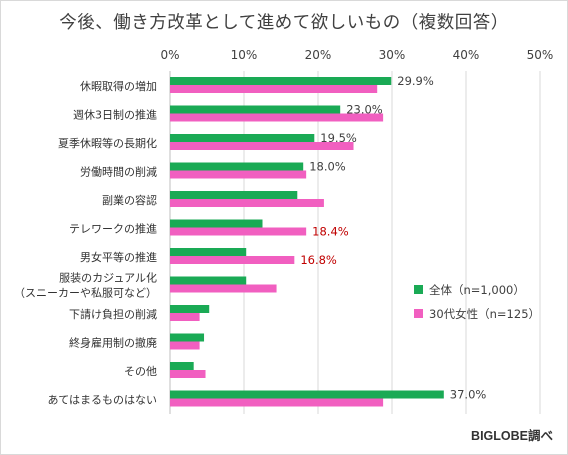 This screenshot has height=455, width=568. I want to click on x-tick-label: 10%, so click(244, 55).